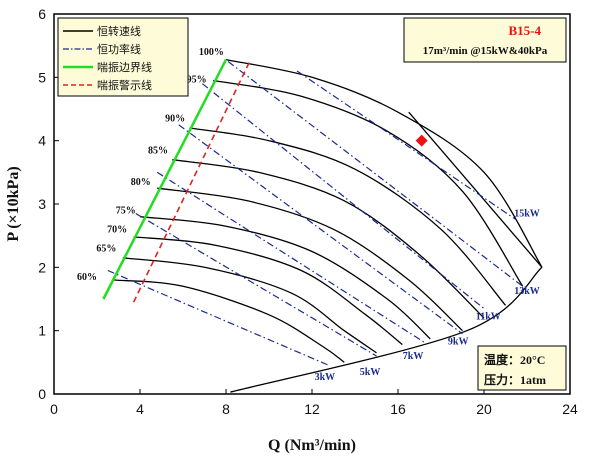  I want to click on power-line-5kW, so click(256, 284).